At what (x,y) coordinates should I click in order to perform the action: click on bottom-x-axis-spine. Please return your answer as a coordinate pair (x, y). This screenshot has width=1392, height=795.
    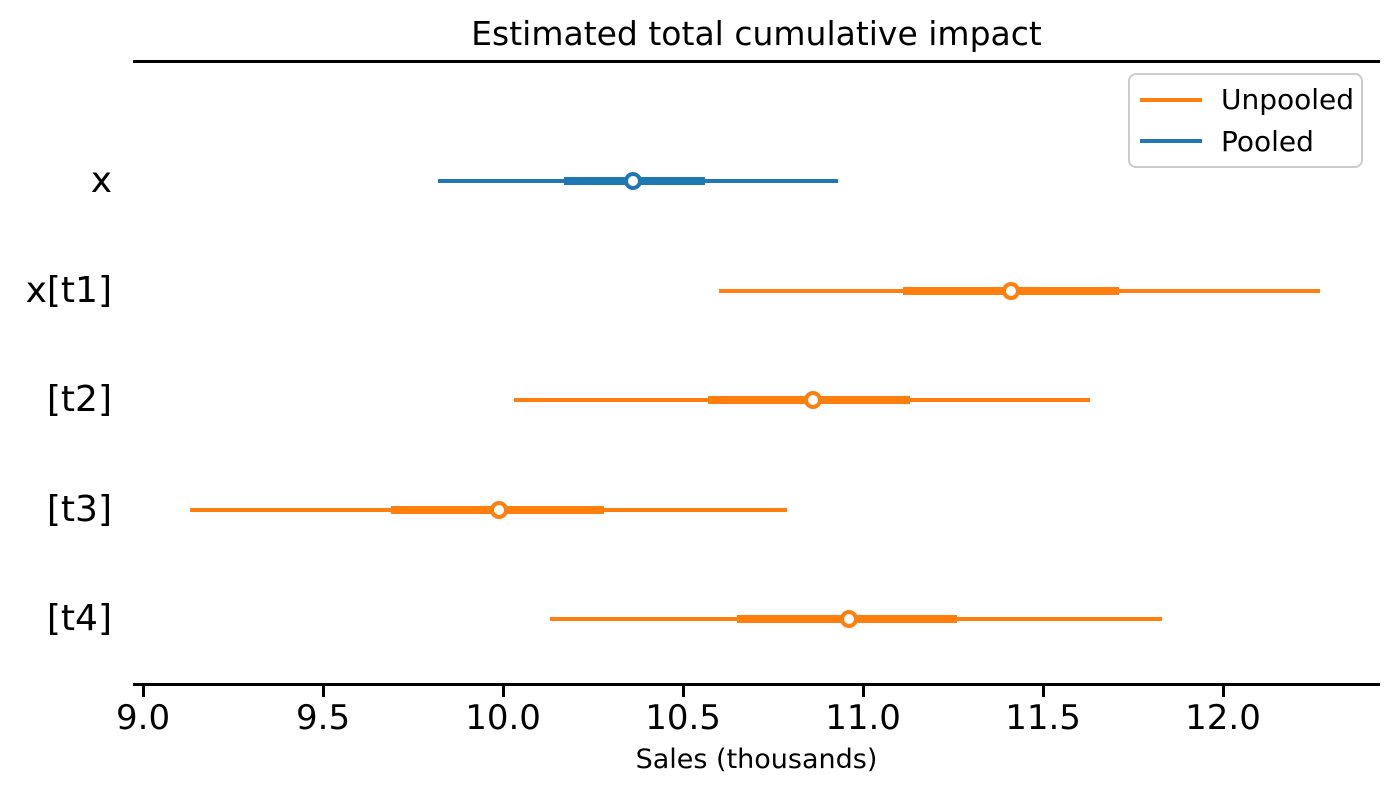
    Looking at the image, I should click on (756, 684).